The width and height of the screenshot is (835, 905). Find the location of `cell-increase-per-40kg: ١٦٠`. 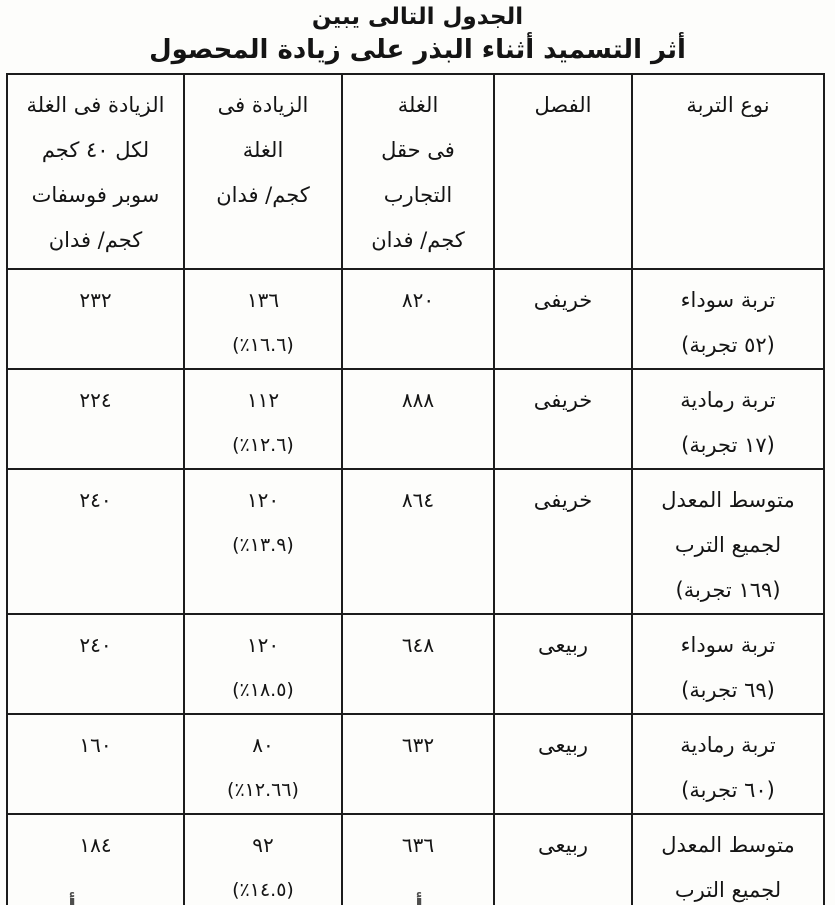

cell-increase-per-40kg: ١٦٠ is located at coordinates (95, 764).